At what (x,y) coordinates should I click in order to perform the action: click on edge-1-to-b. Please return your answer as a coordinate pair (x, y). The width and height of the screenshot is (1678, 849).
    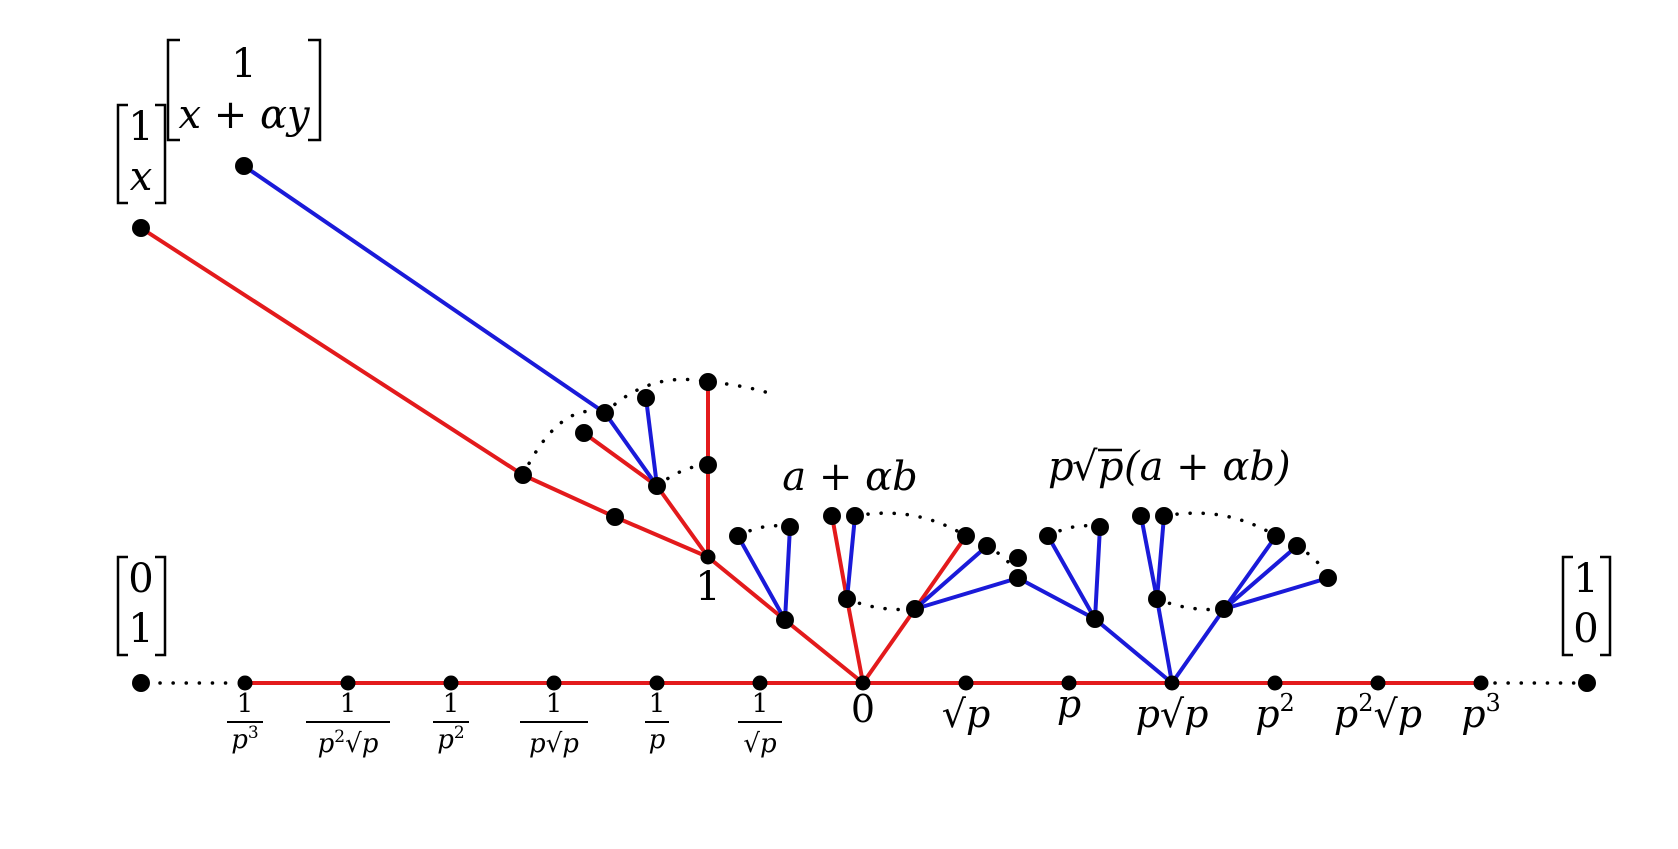
    Looking at the image, I should click on (682, 521).